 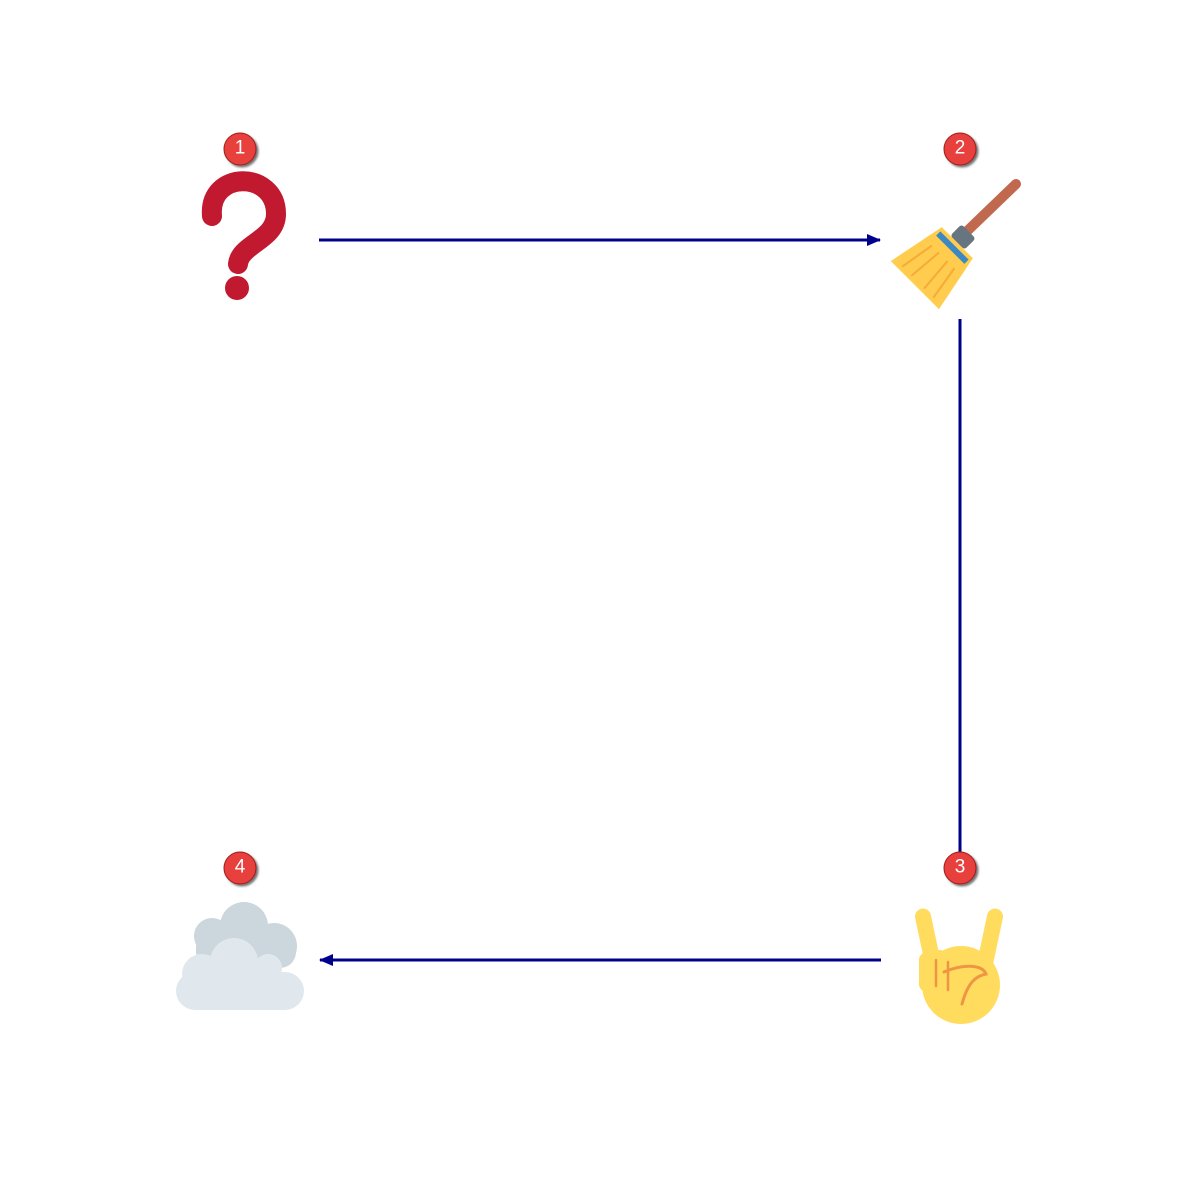 What do you see at coordinates (955, 244) in the screenshot?
I see `broom-icon` at bounding box center [955, 244].